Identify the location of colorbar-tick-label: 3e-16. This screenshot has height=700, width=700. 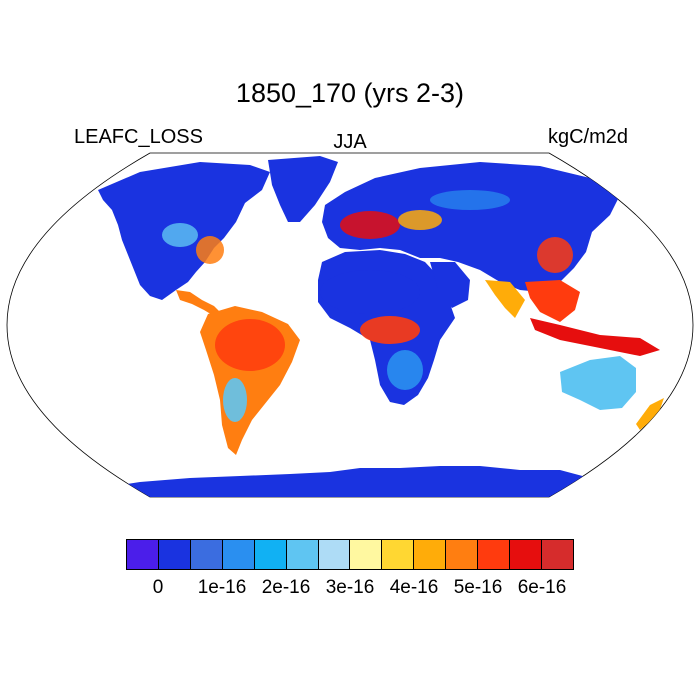
(350, 587).